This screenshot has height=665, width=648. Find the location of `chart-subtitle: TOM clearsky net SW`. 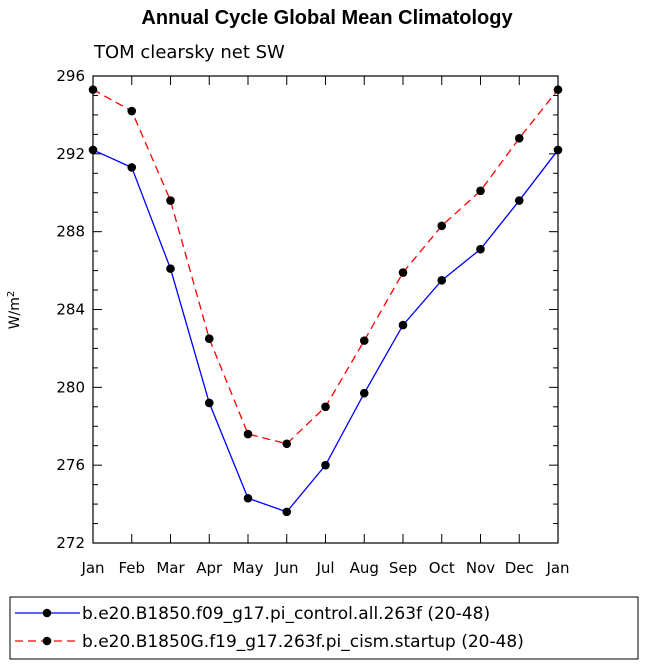

chart-subtitle: TOM clearsky net SW is located at coordinates (189, 52).